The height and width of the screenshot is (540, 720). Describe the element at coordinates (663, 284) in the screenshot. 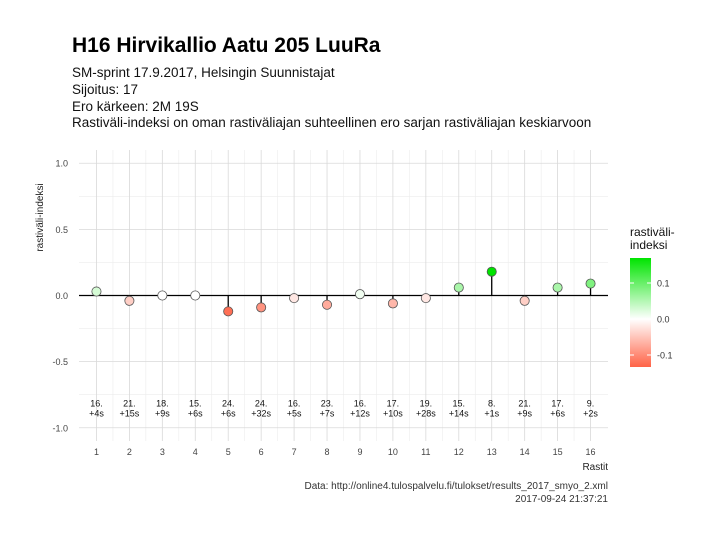

I see `legend-tick-label: 0.1` at that location.